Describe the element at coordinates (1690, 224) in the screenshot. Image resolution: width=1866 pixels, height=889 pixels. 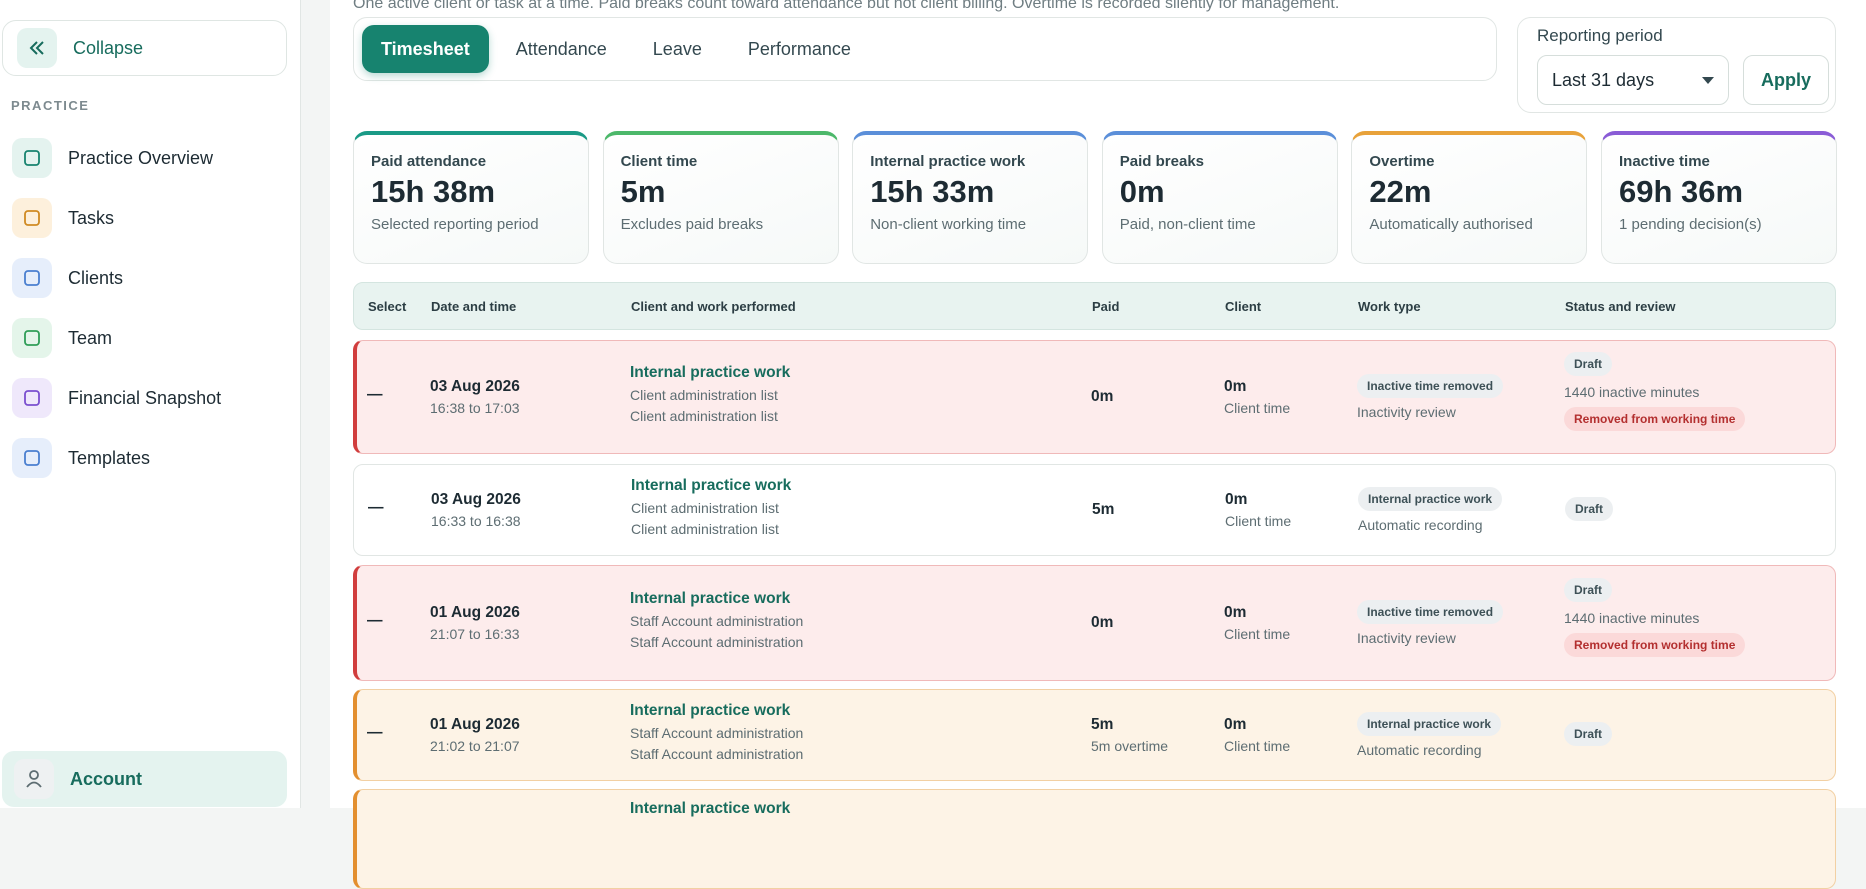
I see `card-note: 1 pending decision(s)` at that location.